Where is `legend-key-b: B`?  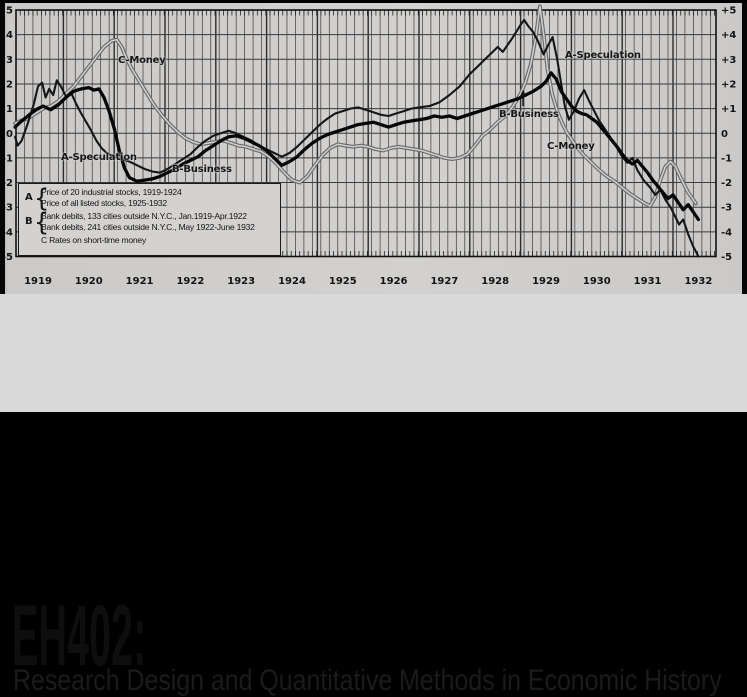
legend-key-b: B is located at coordinates (29, 221).